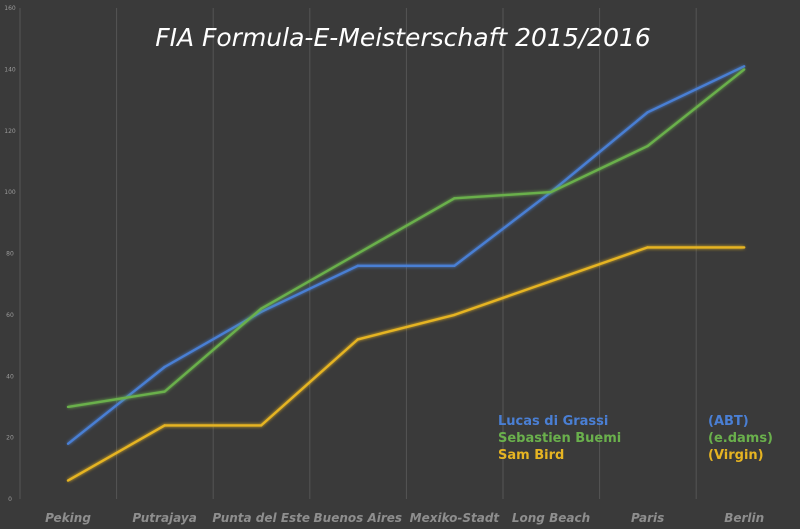 The width and height of the screenshot is (800, 529). Describe the element at coordinates (740, 438) in the screenshot. I see `legend-team-name: (e.dams)` at that location.